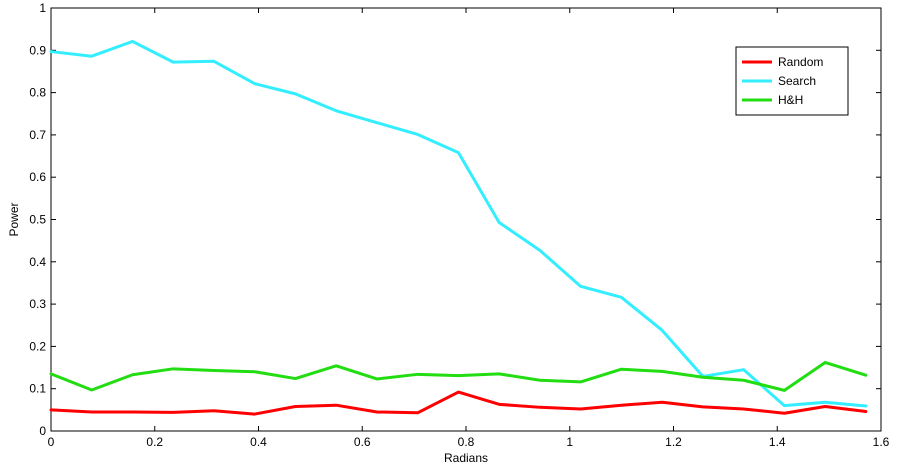  What do you see at coordinates (37, 220) in the screenshot?
I see `y-tick-label: 0.5` at bounding box center [37, 220].